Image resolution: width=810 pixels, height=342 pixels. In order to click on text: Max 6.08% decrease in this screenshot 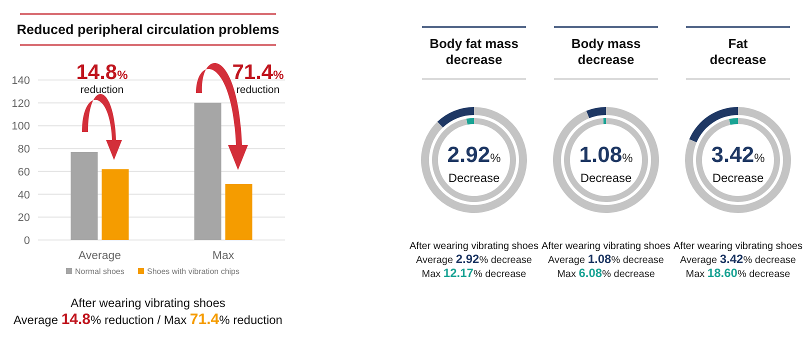, I will do `click(606, 273)`.